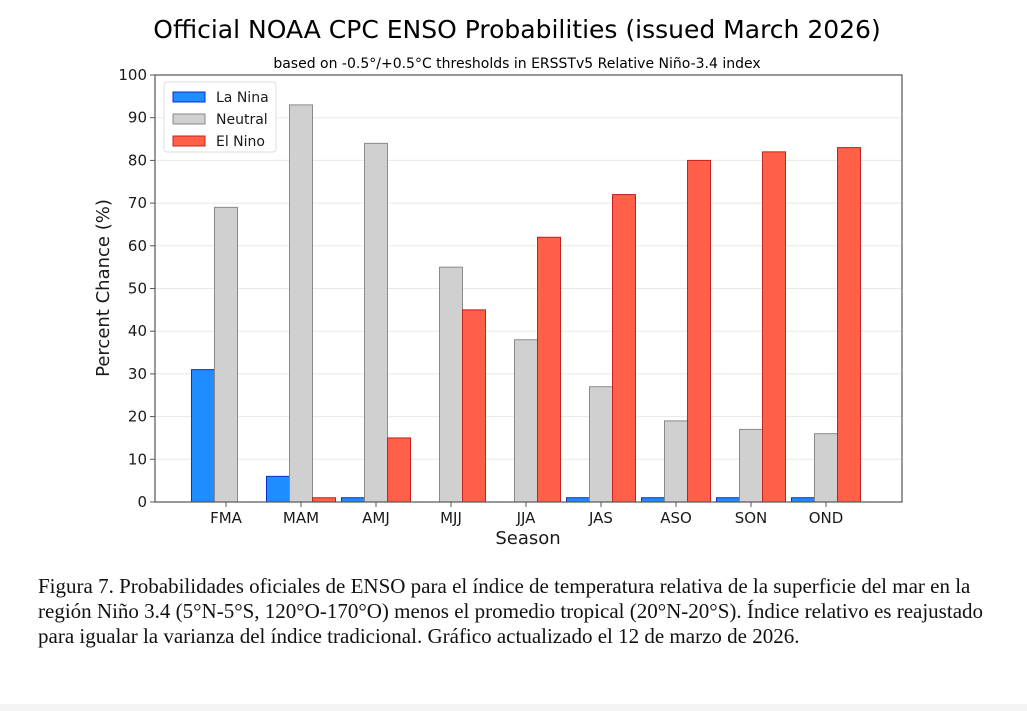 The height and width of the screenshot is (711, 1027). Describe the element at coordinates (676, 518) in the screenshot. I see `x-tick-label: ASO` at that location.